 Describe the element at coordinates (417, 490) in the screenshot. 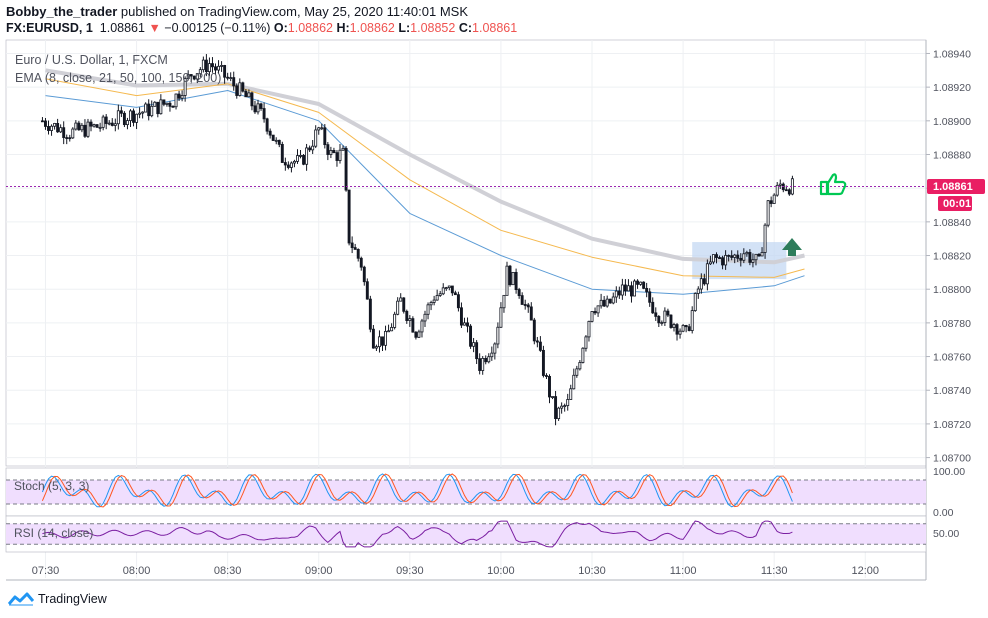

I see `stoch-d-line` at that location.